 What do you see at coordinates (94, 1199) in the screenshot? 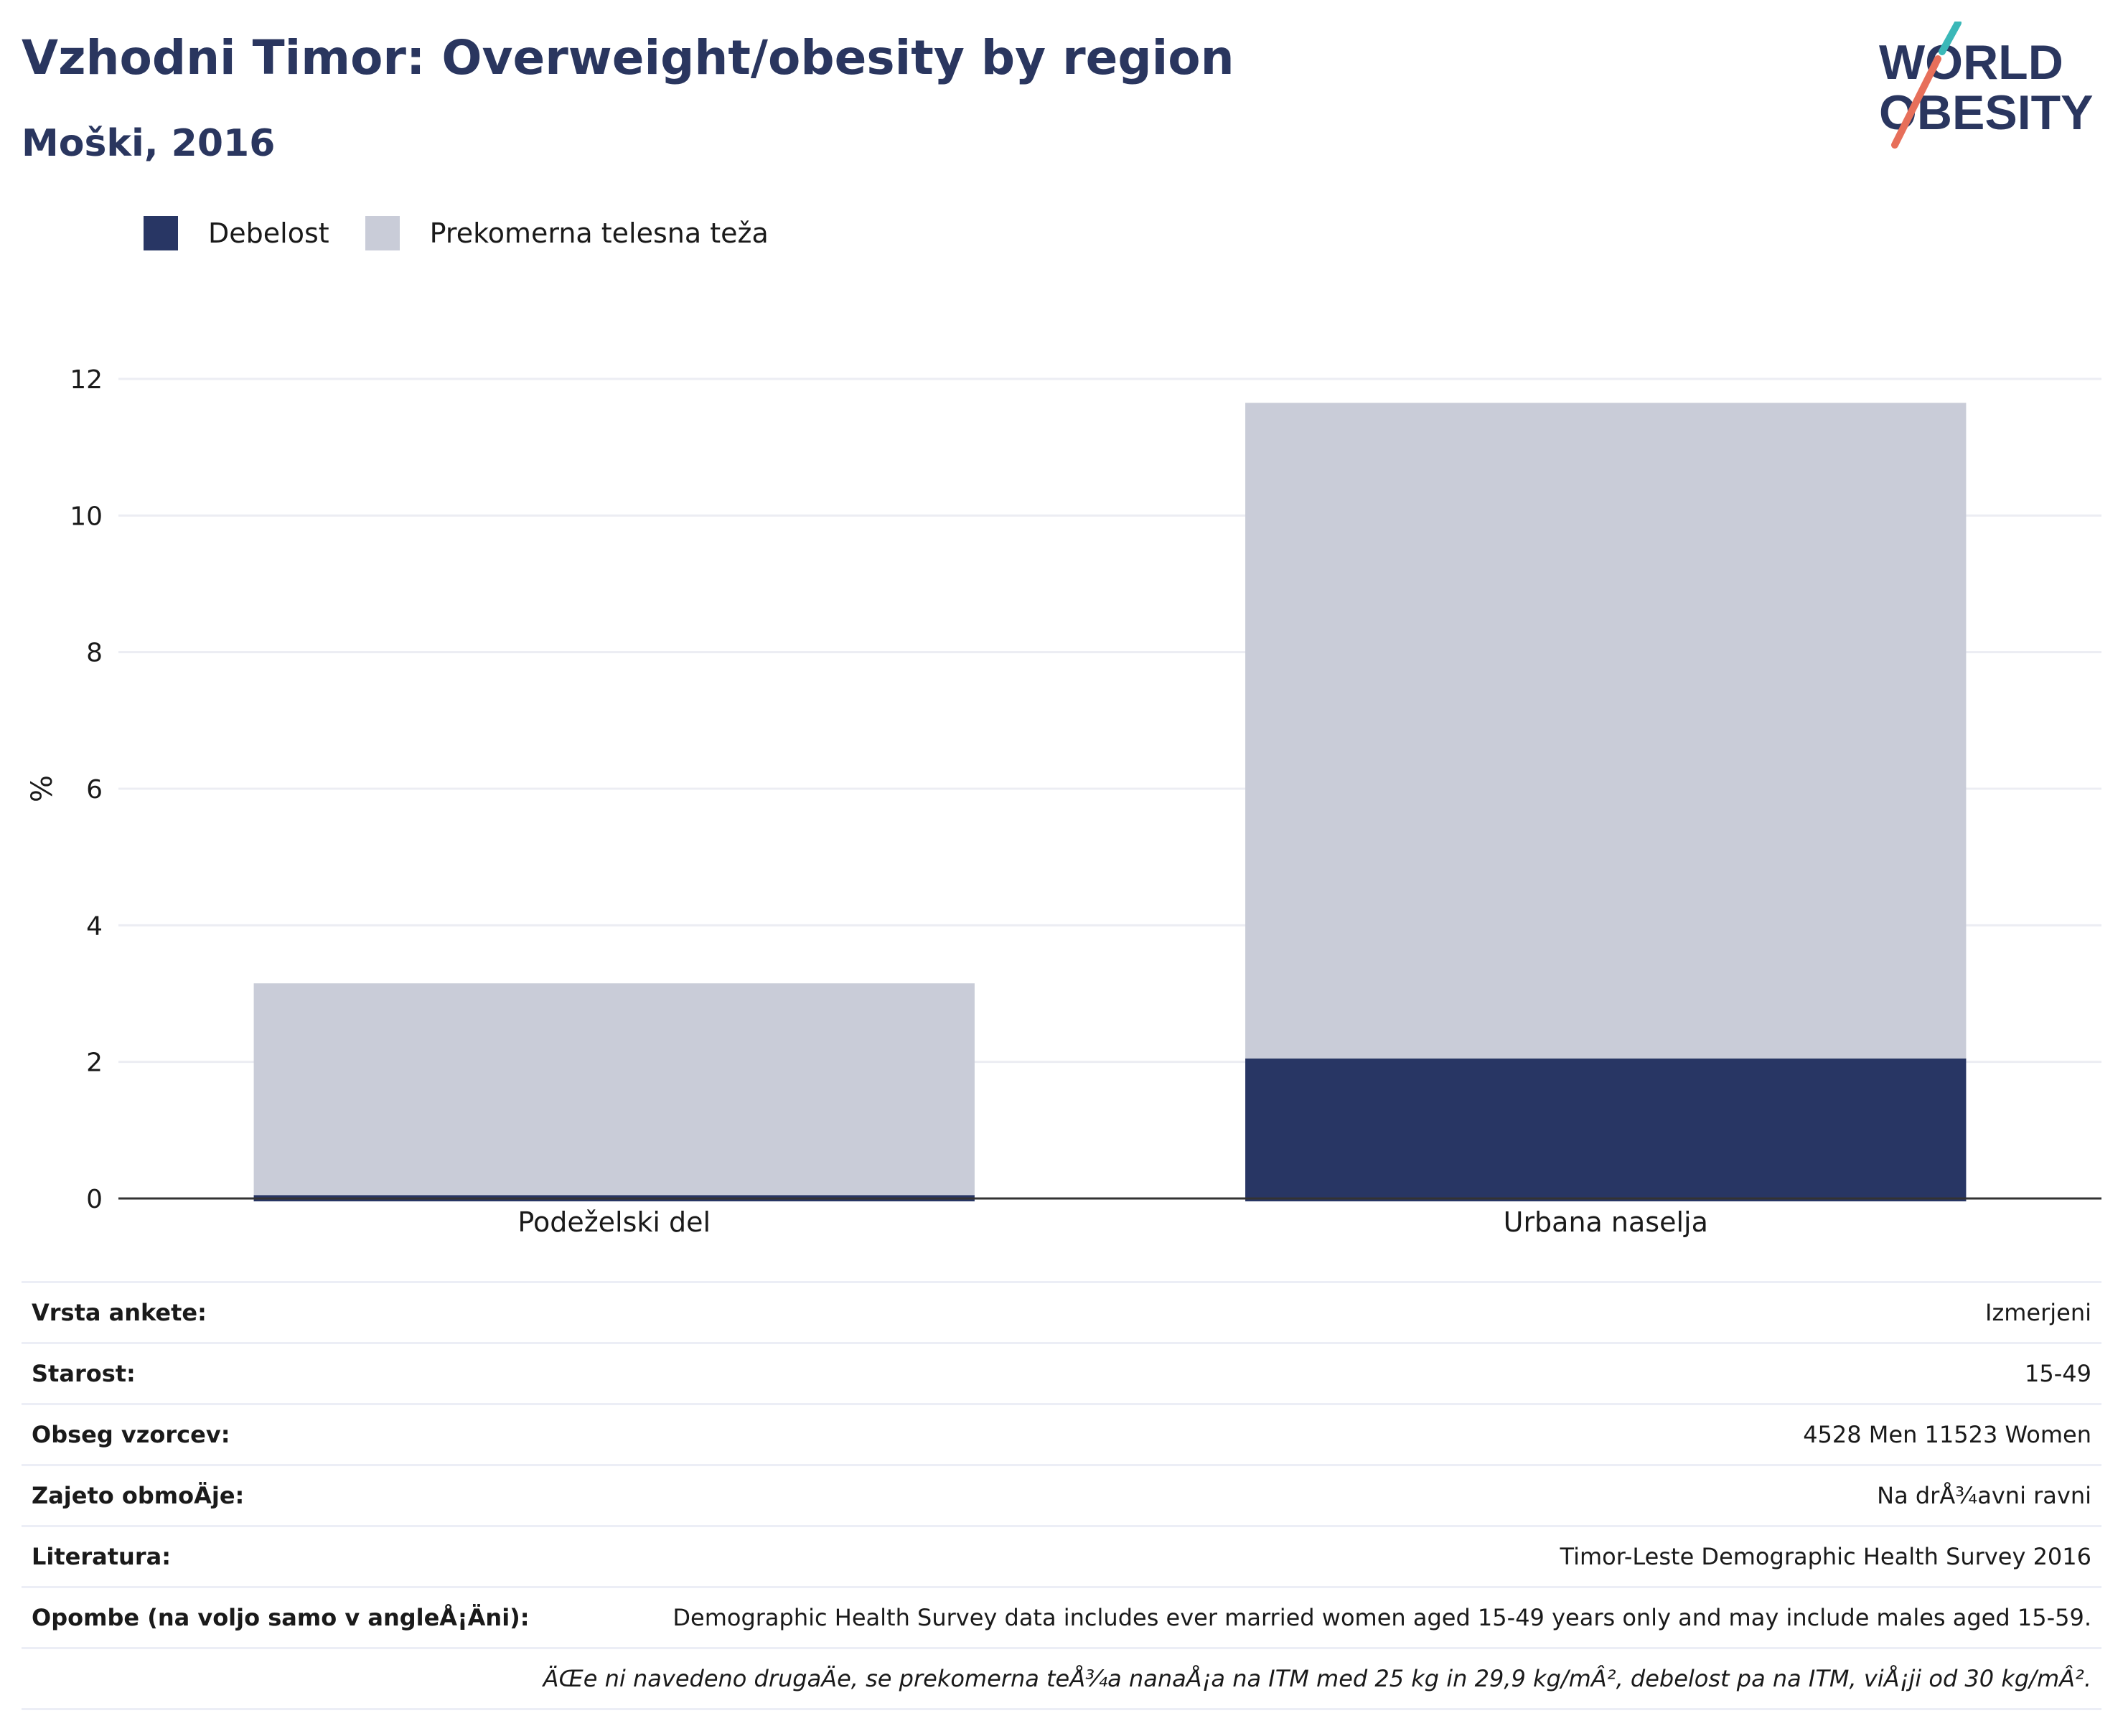
I see `y-tick-label: 0` at bounding box center [94, 1199].